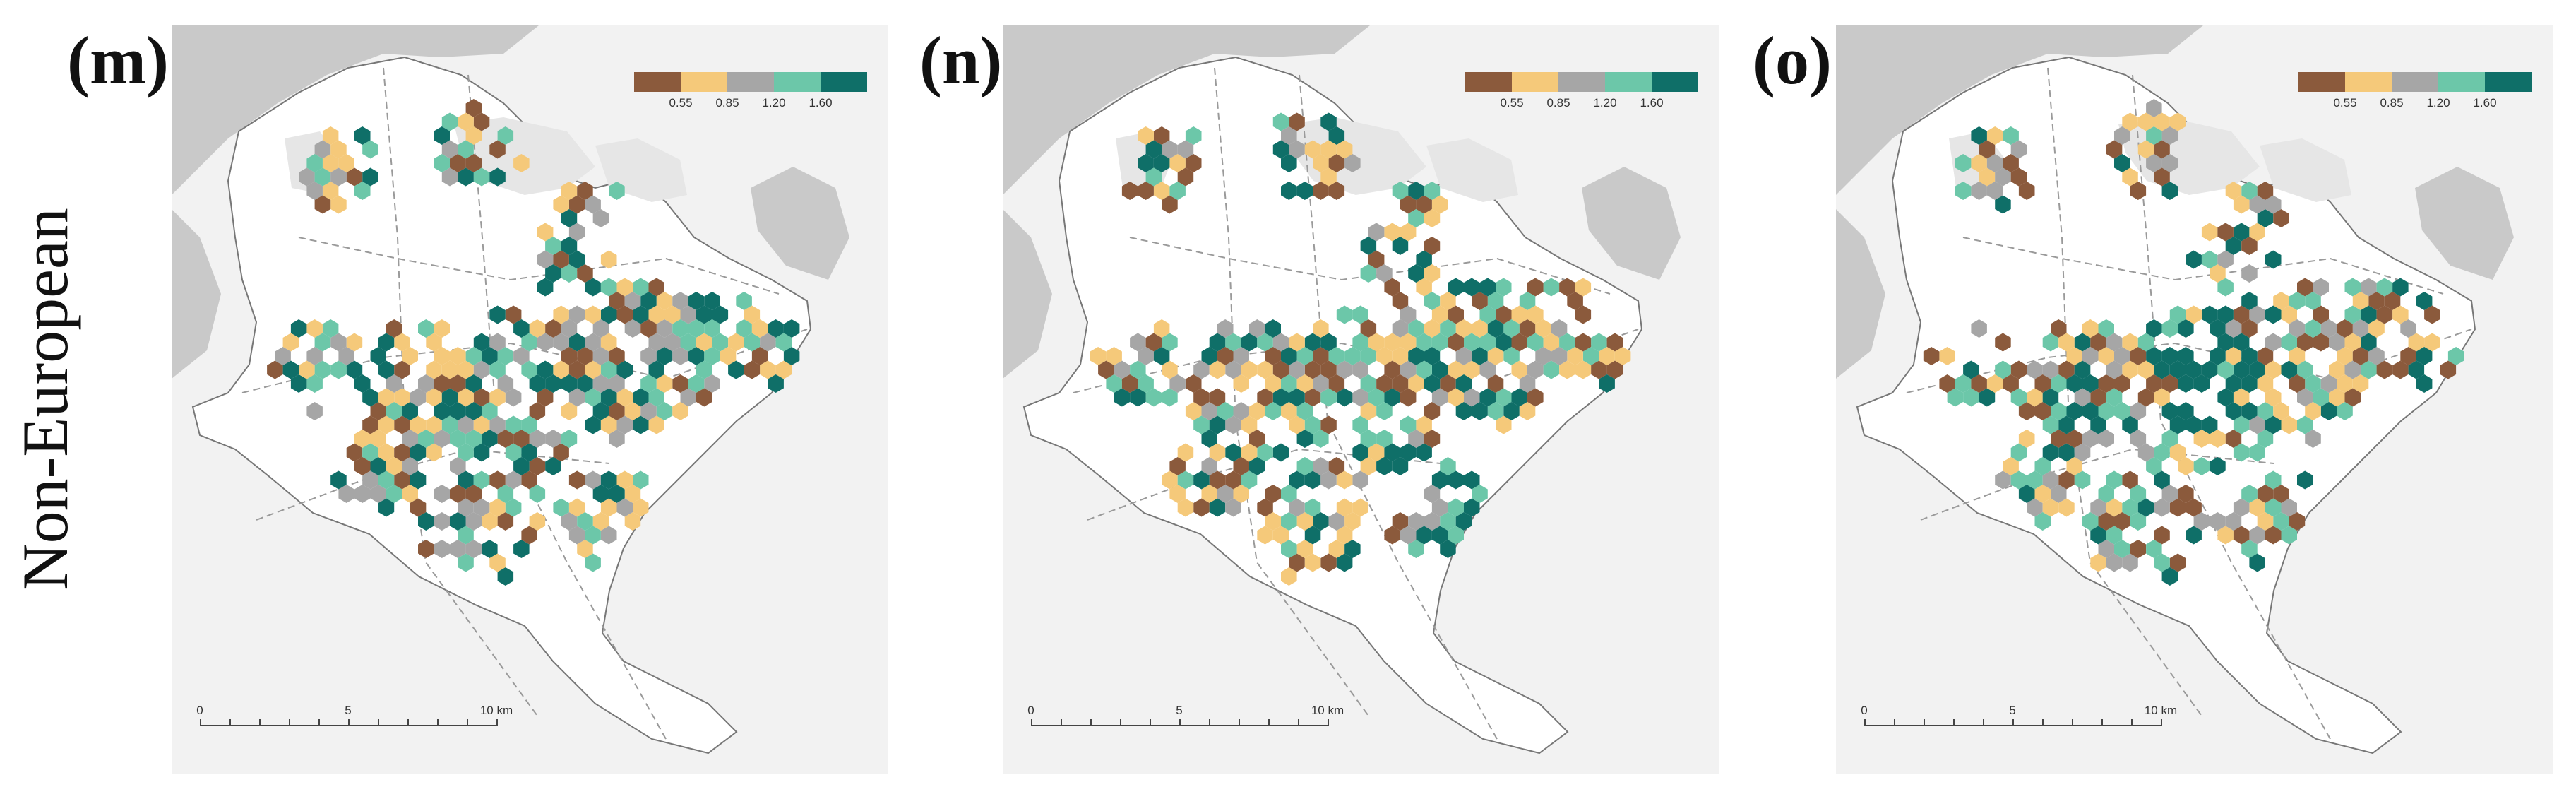 Image resolution: width=2576 pixels, height=799 pixels. I want to click on scale-bar: 0 5 10 km, so click(1185, 718).